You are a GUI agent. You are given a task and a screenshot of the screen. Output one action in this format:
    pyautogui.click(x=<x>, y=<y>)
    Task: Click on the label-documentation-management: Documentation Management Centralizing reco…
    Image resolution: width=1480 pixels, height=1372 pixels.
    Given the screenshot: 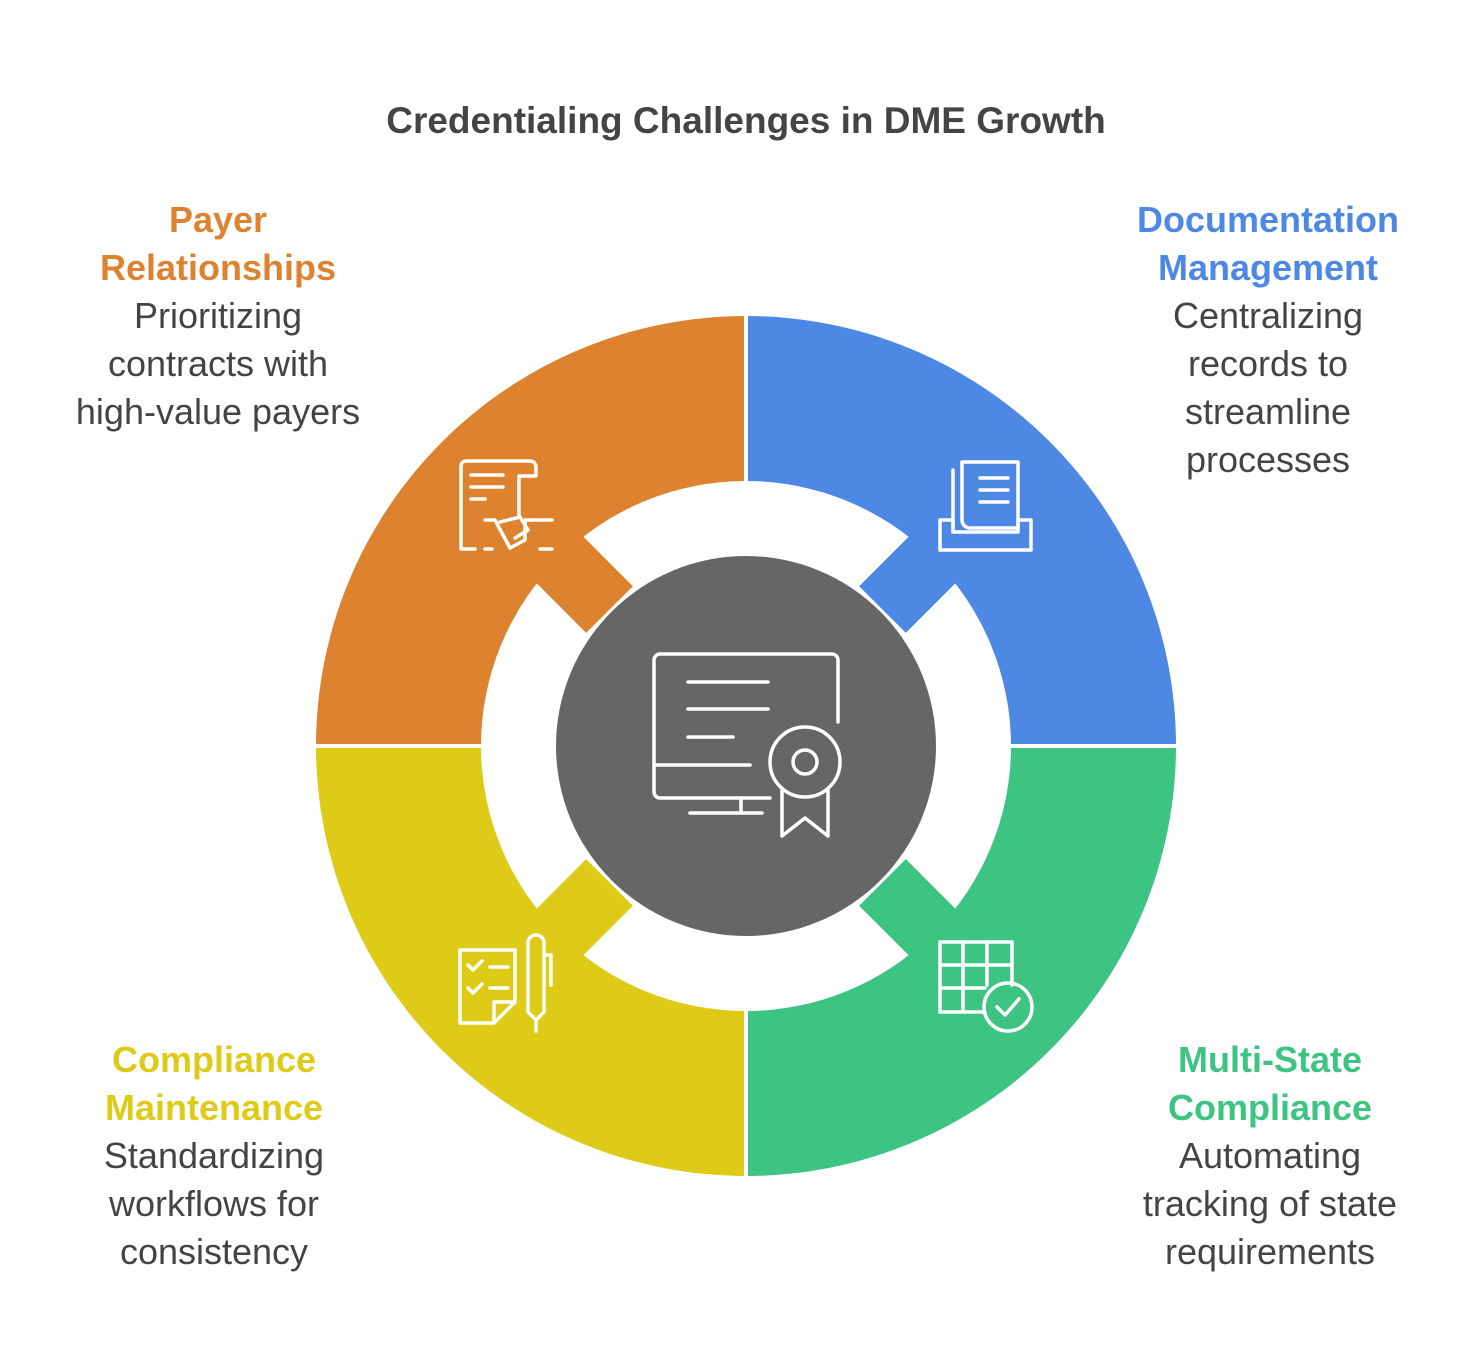 What is the action you would take?
    pyautogui.click(x=1268, y=340)
    